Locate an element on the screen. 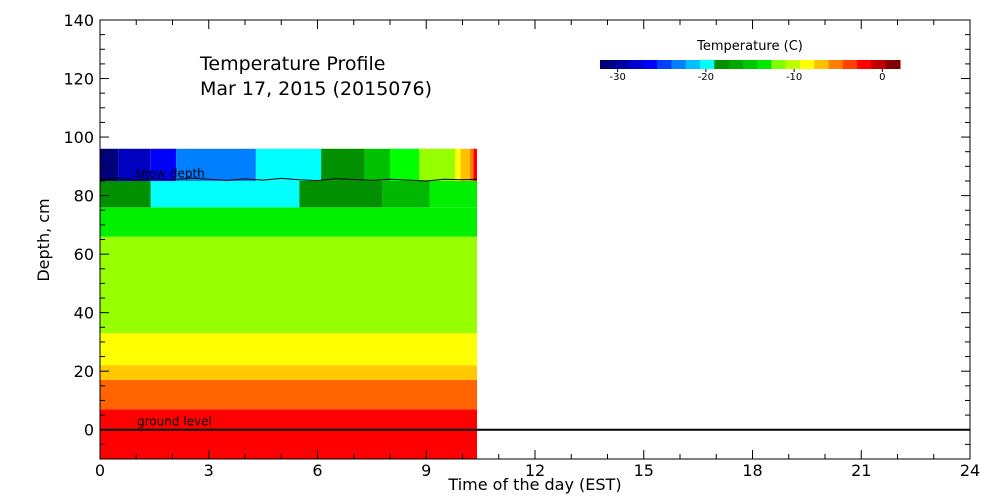 The image size is (1000, 500). colorbar-swatches is located at coordinates (750, 64).